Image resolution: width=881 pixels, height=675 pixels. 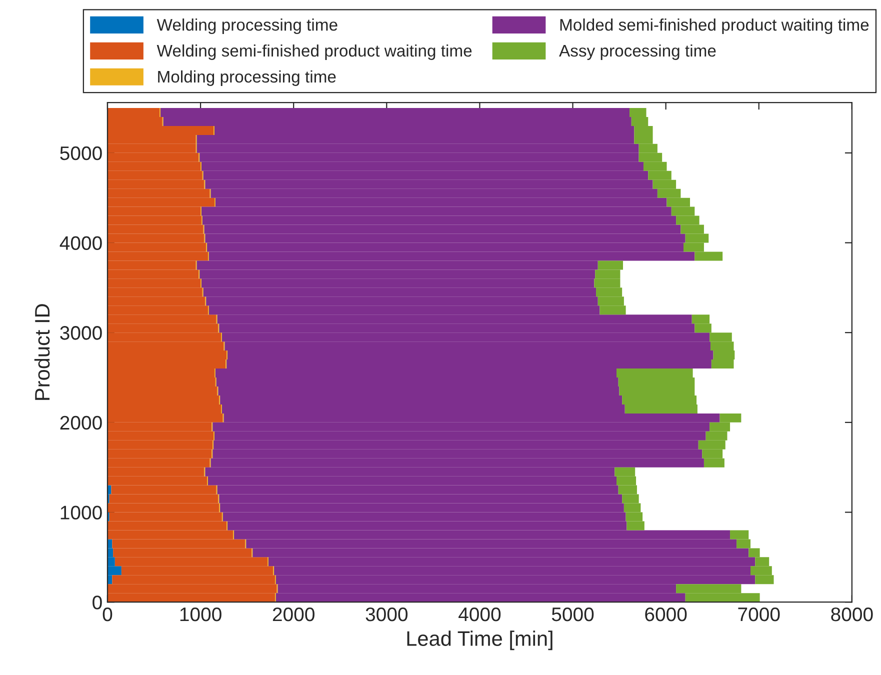 What do you see at coordinates (637, 52) in the screenshot?
I see `legend-label: Assy processing time` at bounding box center [637, 52].